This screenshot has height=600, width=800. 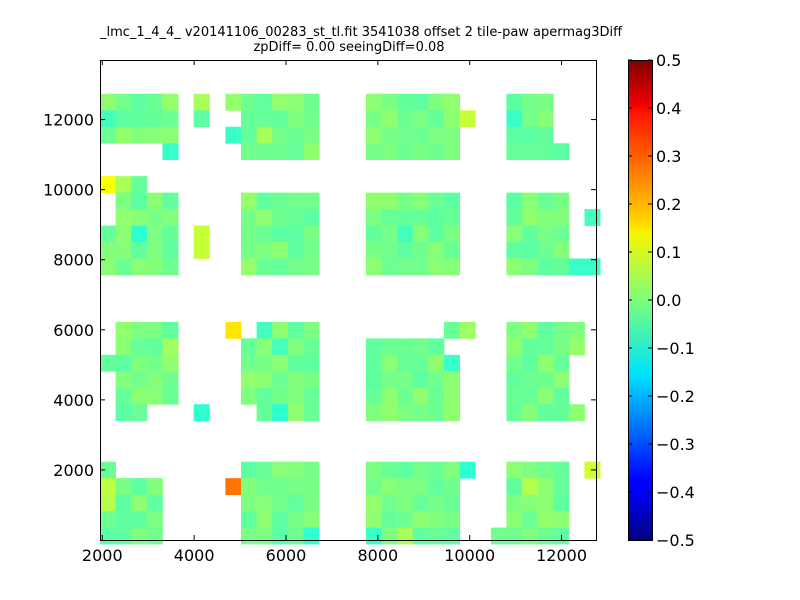 I want to click on colorbar-tick-label: −0.2, so click(x=675, y=396).